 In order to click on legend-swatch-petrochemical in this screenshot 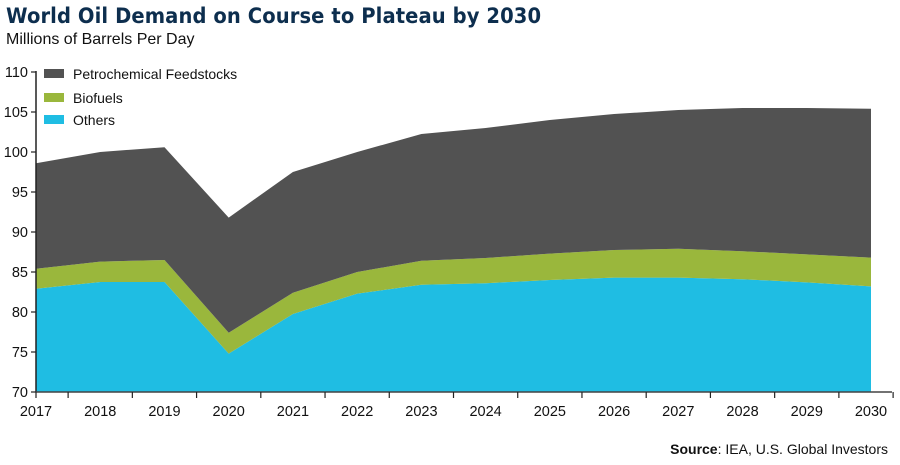, I will do `click(54, 73)`.